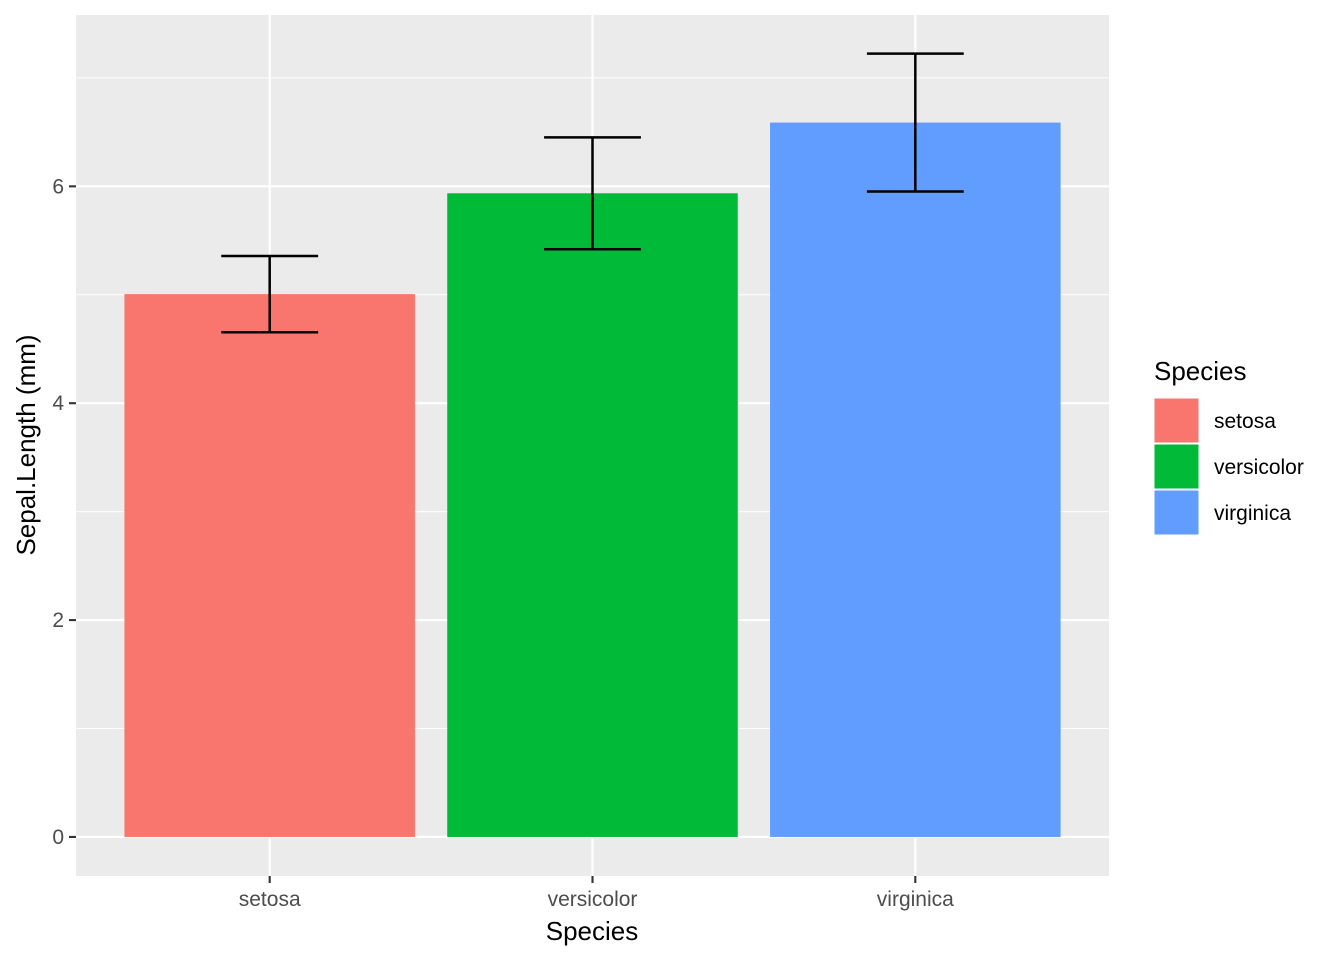  What do you see at coordinates (1176, 420) in the screenshot?
I see `legend-key-setosa` at bounding box center [1176, 420].